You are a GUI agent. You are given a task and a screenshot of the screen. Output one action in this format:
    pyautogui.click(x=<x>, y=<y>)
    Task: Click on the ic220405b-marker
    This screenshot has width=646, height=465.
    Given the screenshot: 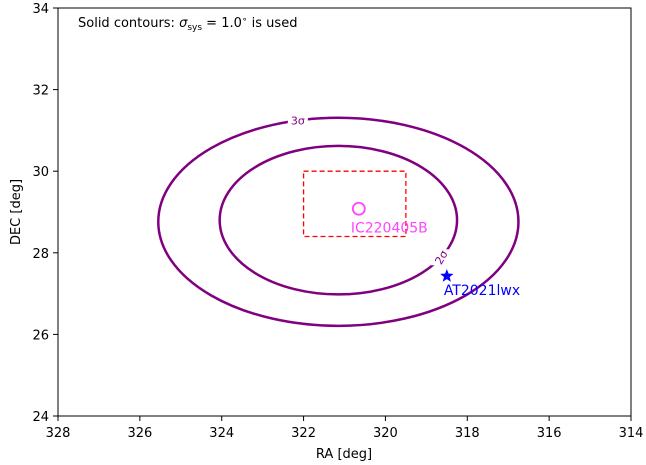 What is the action you would take?
    pyautogui.click(x=358, y=208)
    